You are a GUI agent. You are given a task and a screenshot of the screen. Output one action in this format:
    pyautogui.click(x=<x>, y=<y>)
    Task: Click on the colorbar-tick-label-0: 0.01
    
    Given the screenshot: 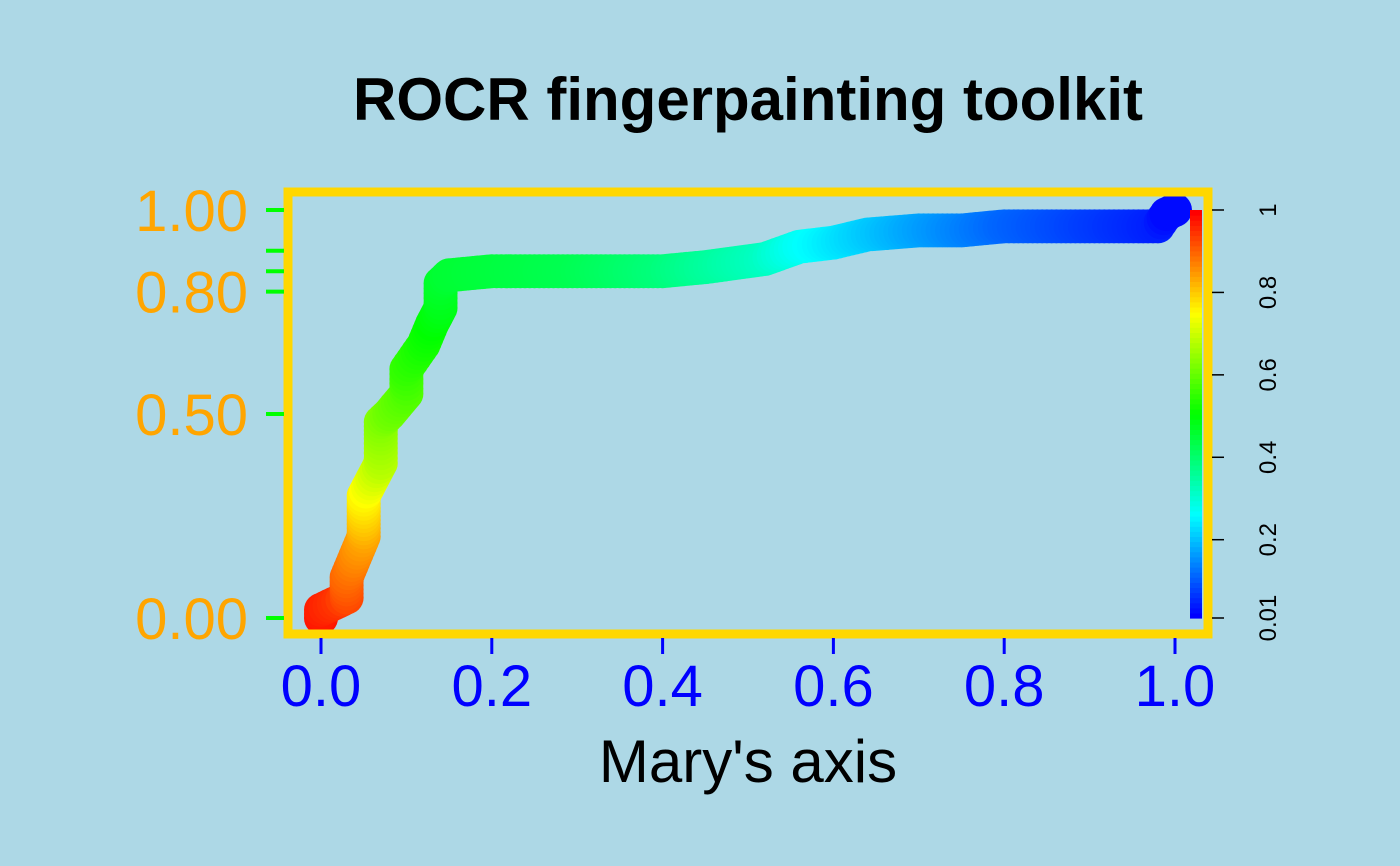 What is the action you would take?
    pyautogui.click(x=1268, y=618)
    